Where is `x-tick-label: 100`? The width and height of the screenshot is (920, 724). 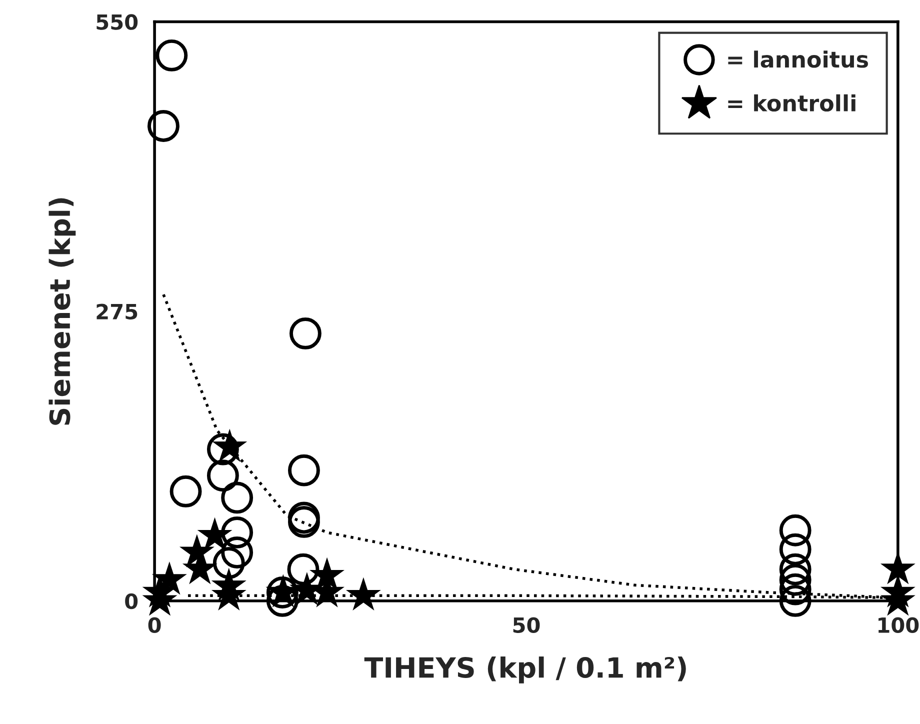
x-tick-label: 100 is located at coordinates (898, 625).